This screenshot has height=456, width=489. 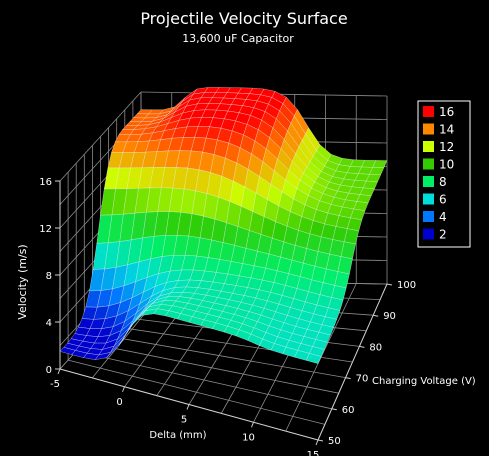 I want to click on z-tick-label: 8, so click(x=49, y=276).